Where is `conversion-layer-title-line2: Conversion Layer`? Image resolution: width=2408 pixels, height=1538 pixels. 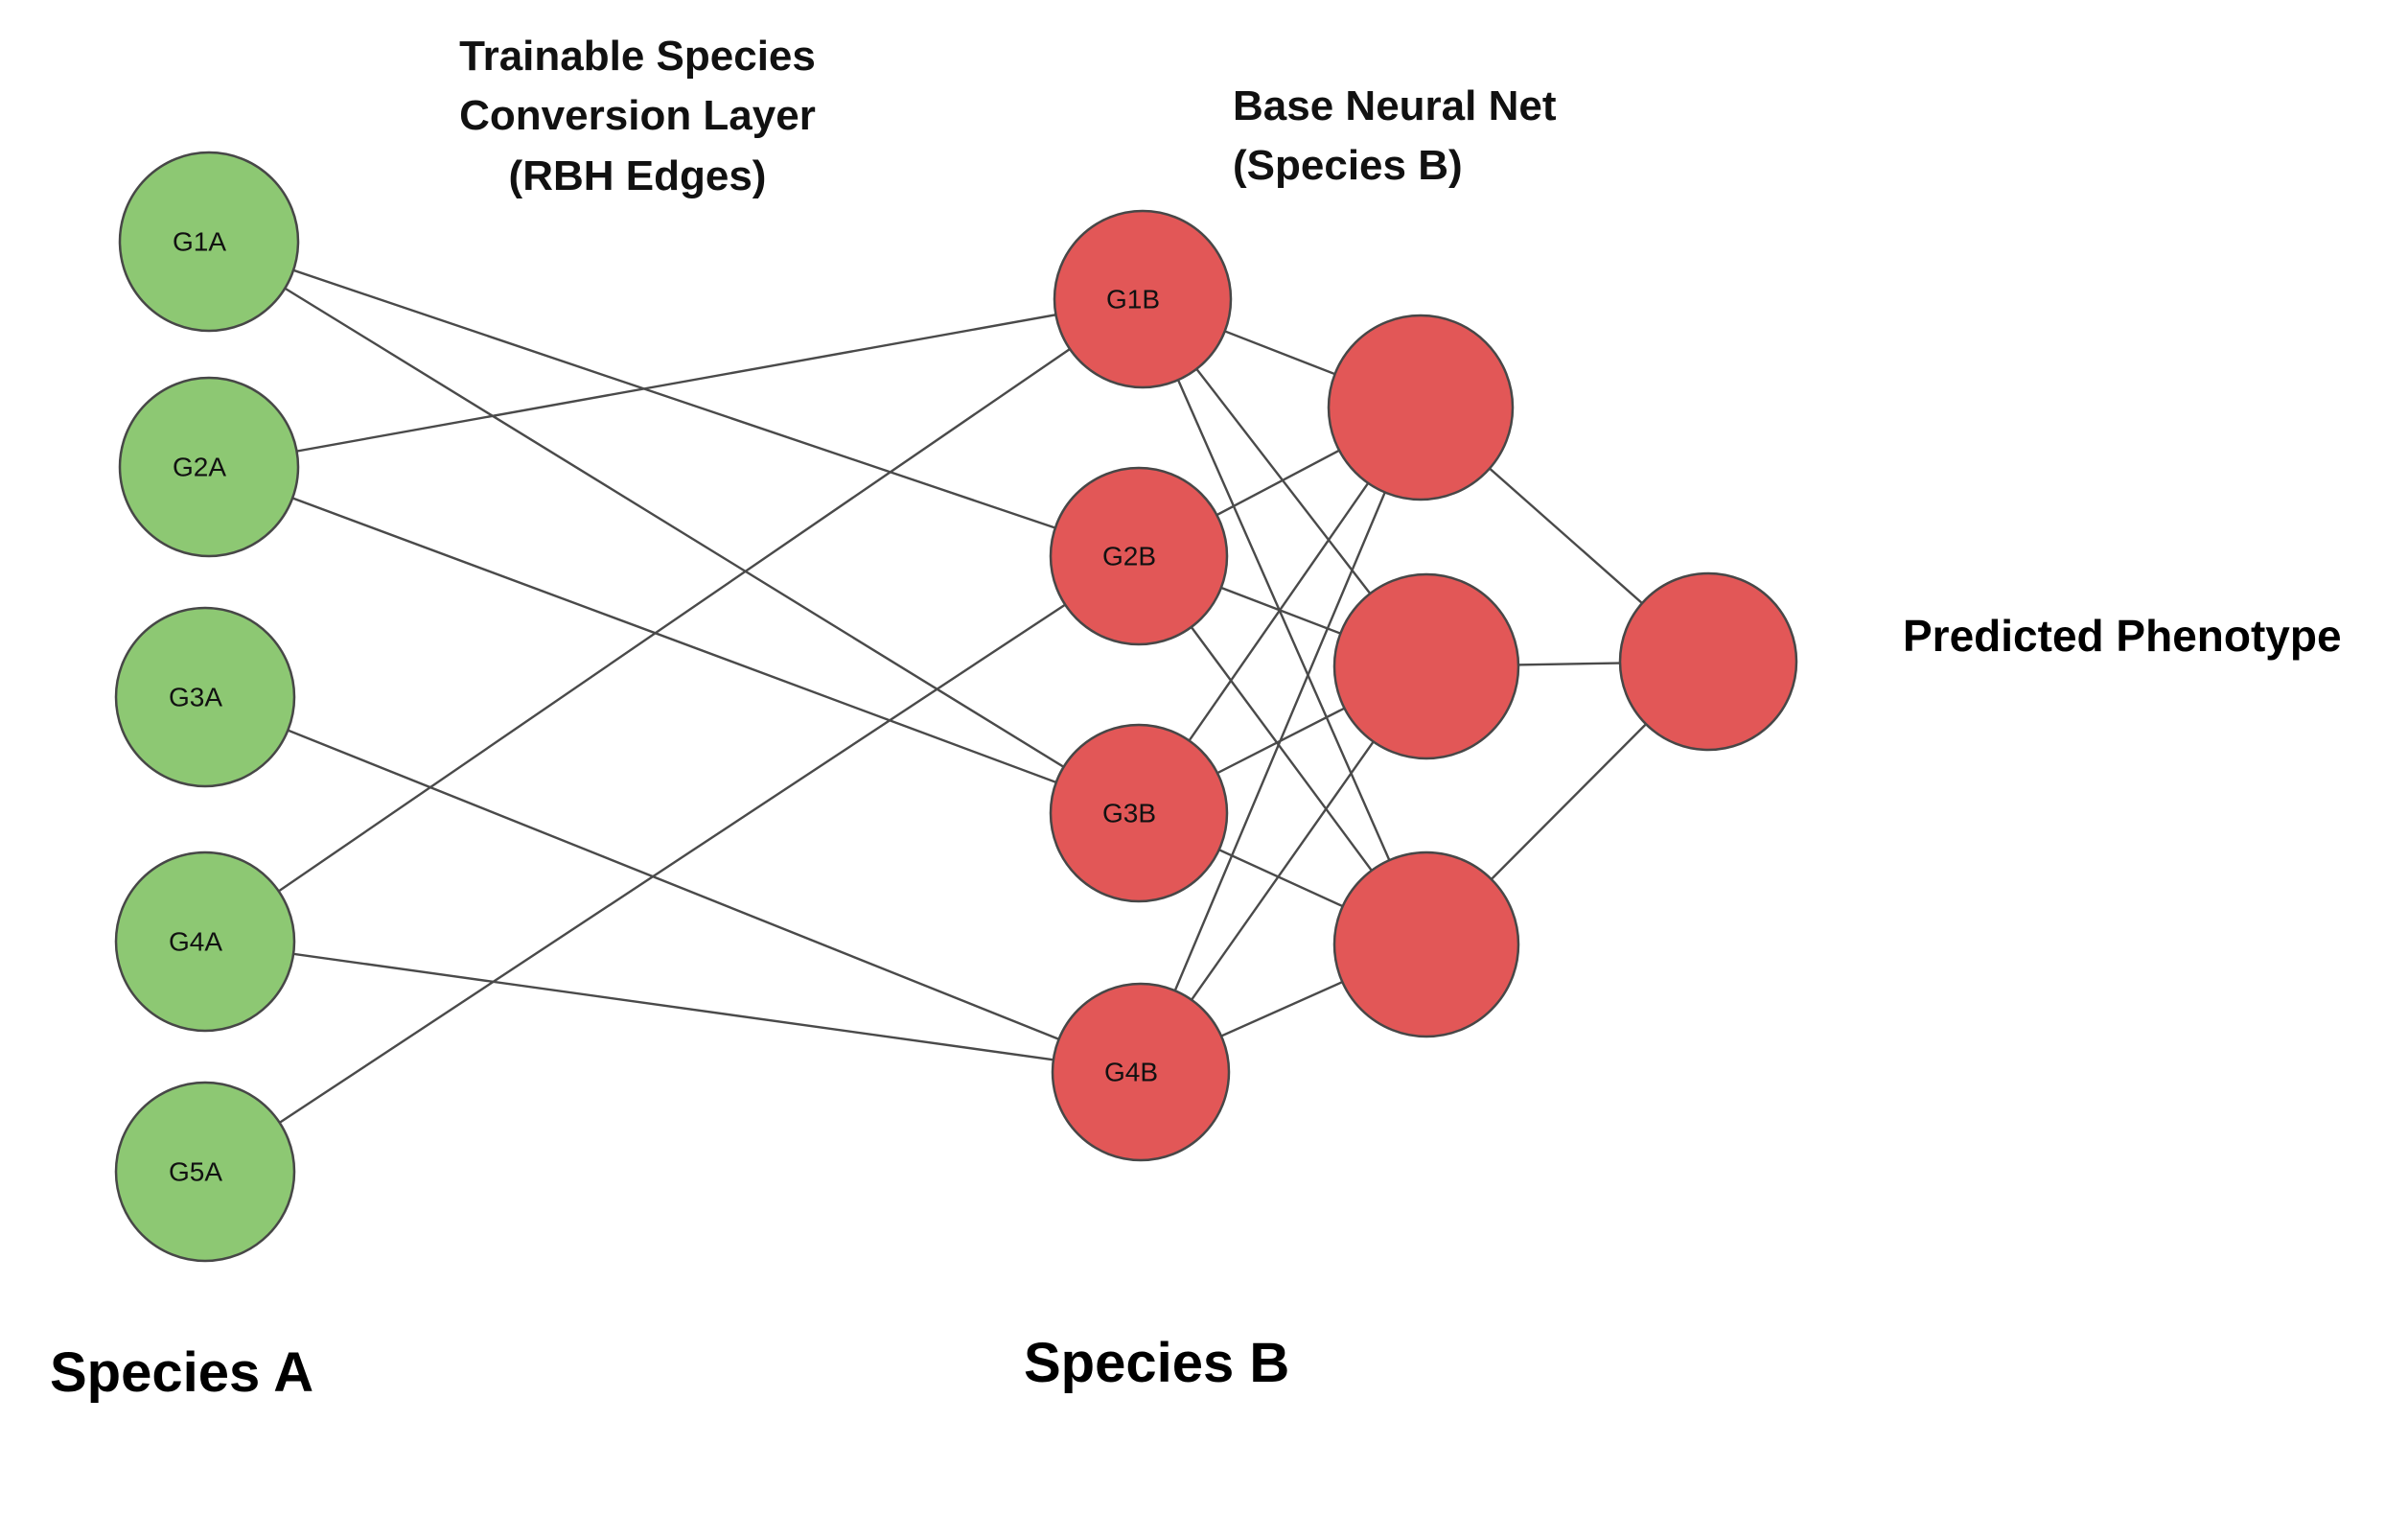 conversion-layer-title-line2: Conversion Layer is located at coordinates (637, 116).